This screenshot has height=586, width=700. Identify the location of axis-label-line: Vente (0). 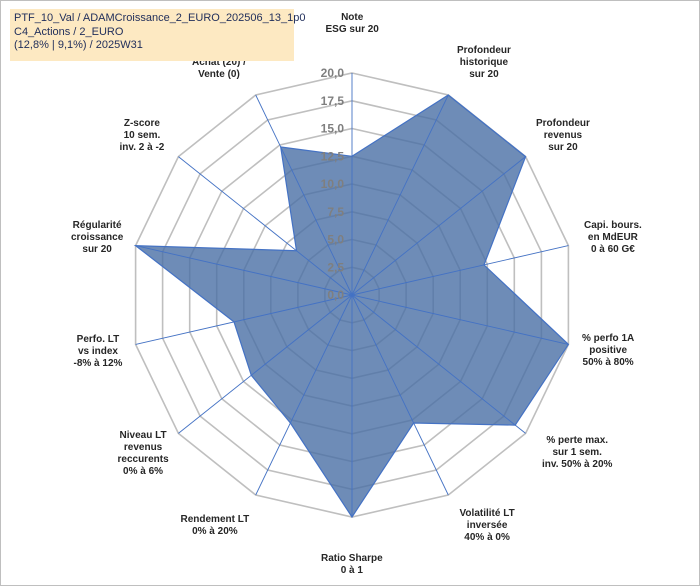
(219, 74).